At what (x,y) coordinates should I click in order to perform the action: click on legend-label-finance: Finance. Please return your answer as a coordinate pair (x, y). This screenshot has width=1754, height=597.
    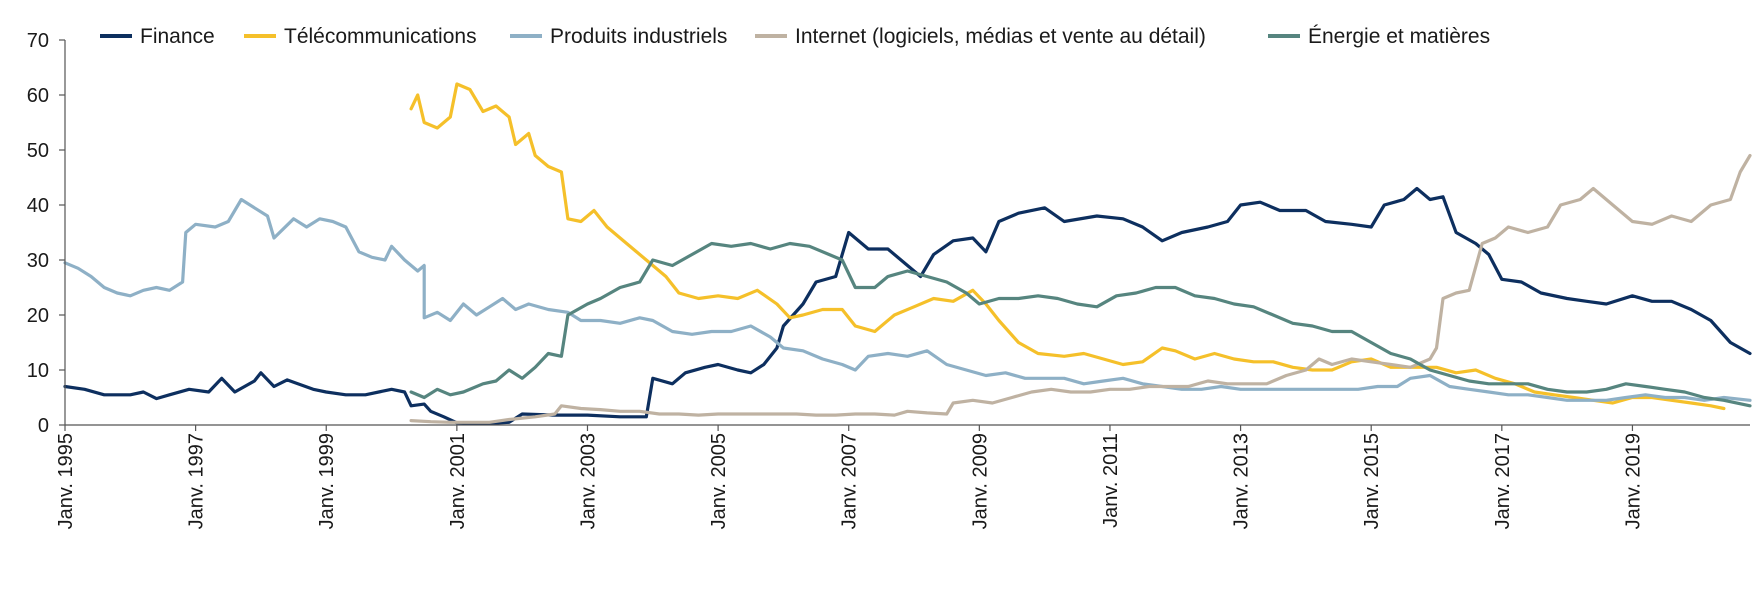
    Looking at the image, I should click on (177, 36).